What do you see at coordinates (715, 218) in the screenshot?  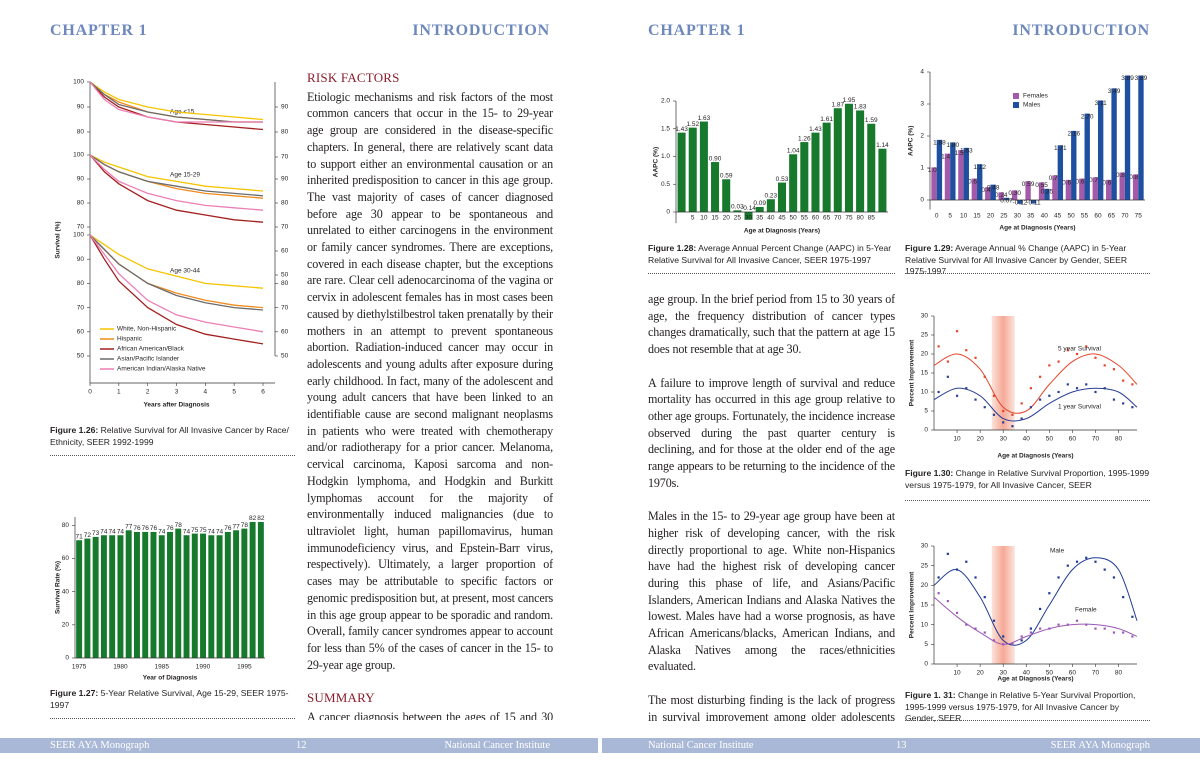 I see `x-tick-label: 15` at bounding box center [715, 218].